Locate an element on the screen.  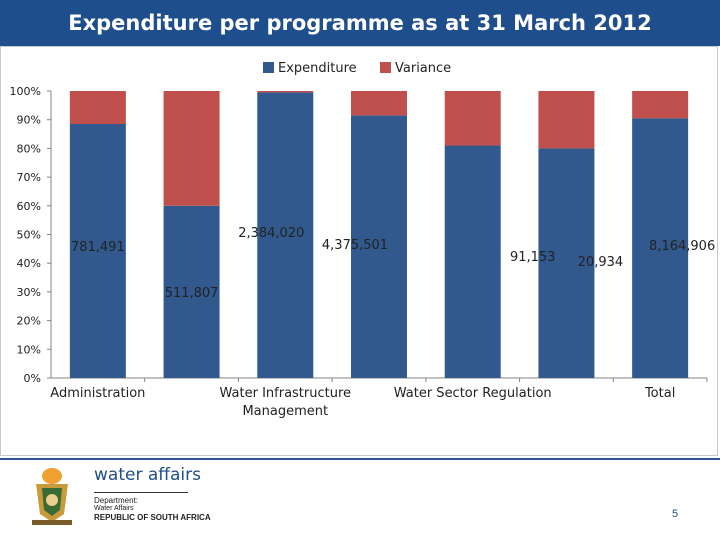
legend-label: Expenditure is located at coordinates (317, 68).